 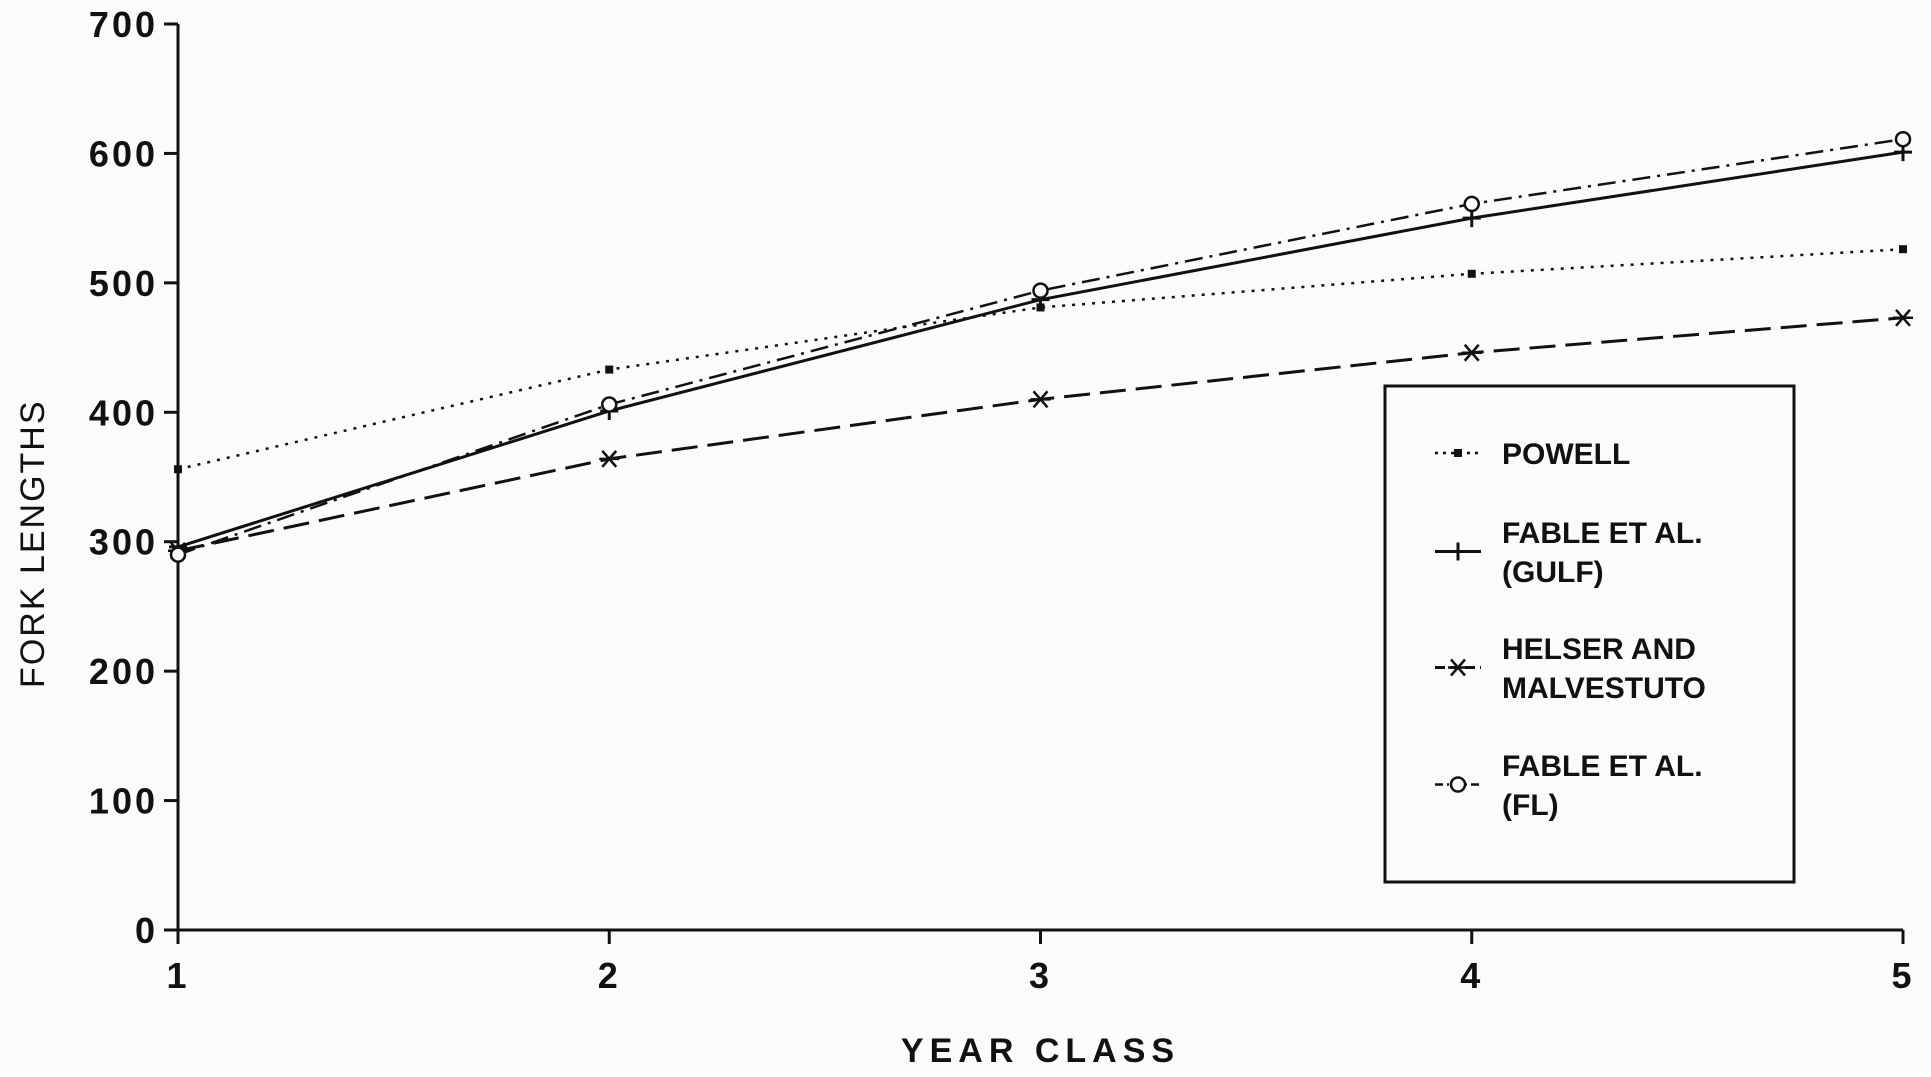 What do you see at coordinates (1040, 1051) in the screenshot?
I see `x-axis-title: YEAR CLASS` at bounding box center [1040, 1051].